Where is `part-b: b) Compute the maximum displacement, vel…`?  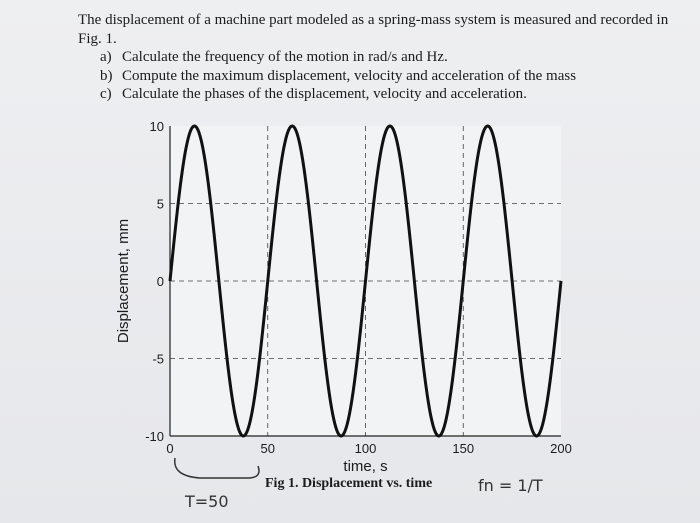
part-b: b) Compute the maximum displacement, vel… is located at coordinates (383, 76).